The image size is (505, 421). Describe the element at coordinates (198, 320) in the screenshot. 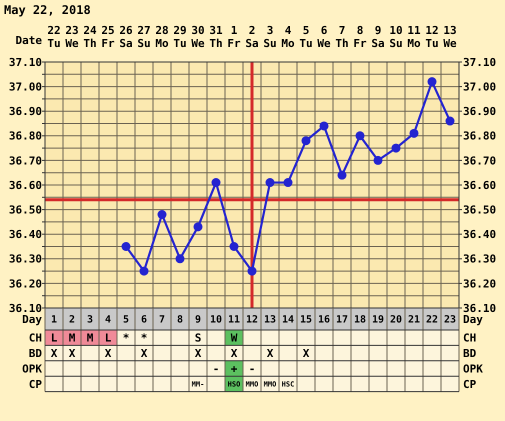

I see `x2-tick-label: 9` at that location.